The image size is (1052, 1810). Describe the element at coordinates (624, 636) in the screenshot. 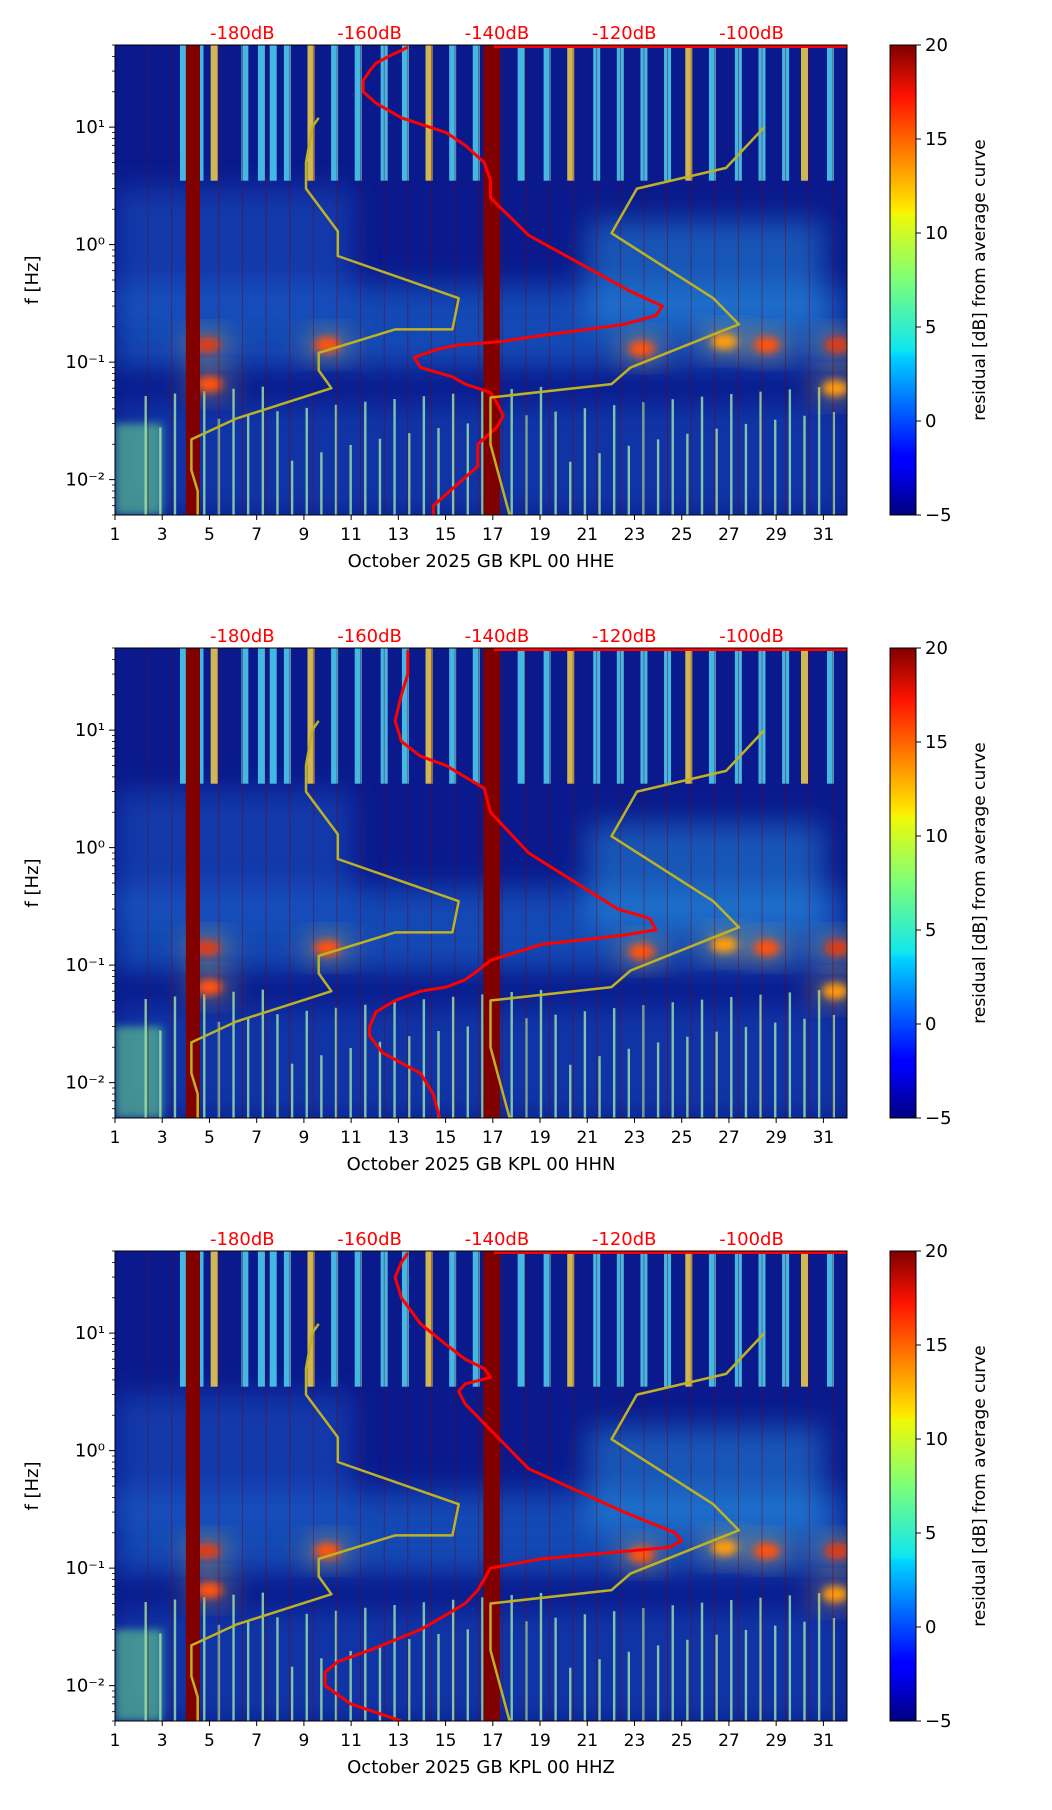

I see `top-db-label: -120dB` at that location.